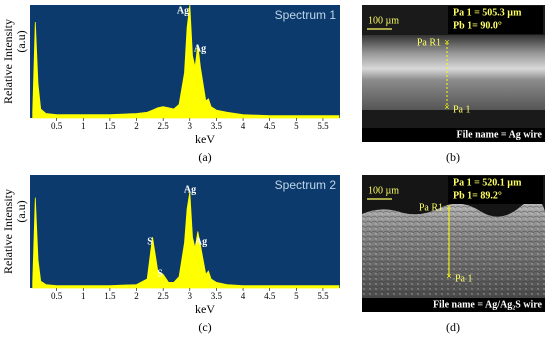  What do you see at coordinates (477, 25) in the screenshot?
I see `measure-text: Pb 1= 90.0°` at bounding box center [477, 25].